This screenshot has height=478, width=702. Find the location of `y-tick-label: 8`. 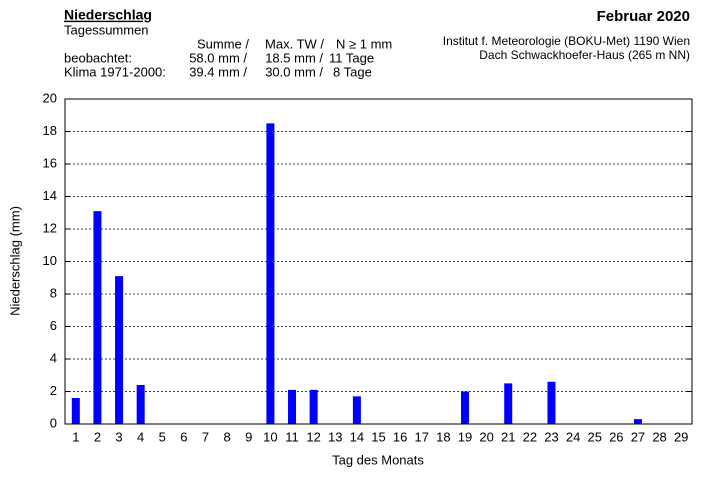

y-tick-label: 8 is located at coordinates (53, 292).